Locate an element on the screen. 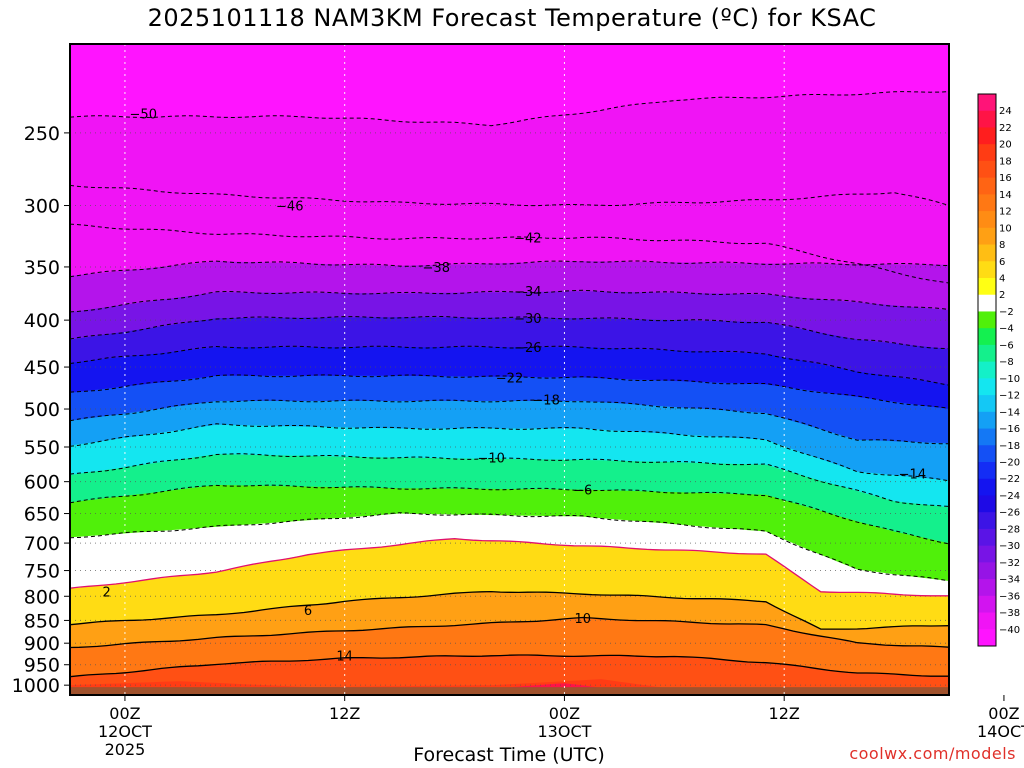 This screenshot has height=768, width=1024. y-tick-label: 800 is located at coordinates (42, 597).